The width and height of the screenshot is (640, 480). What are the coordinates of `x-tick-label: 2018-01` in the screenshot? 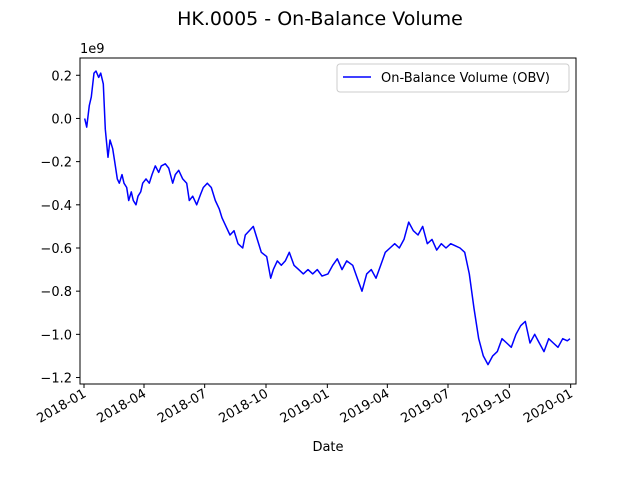 It's located at (61, 406).